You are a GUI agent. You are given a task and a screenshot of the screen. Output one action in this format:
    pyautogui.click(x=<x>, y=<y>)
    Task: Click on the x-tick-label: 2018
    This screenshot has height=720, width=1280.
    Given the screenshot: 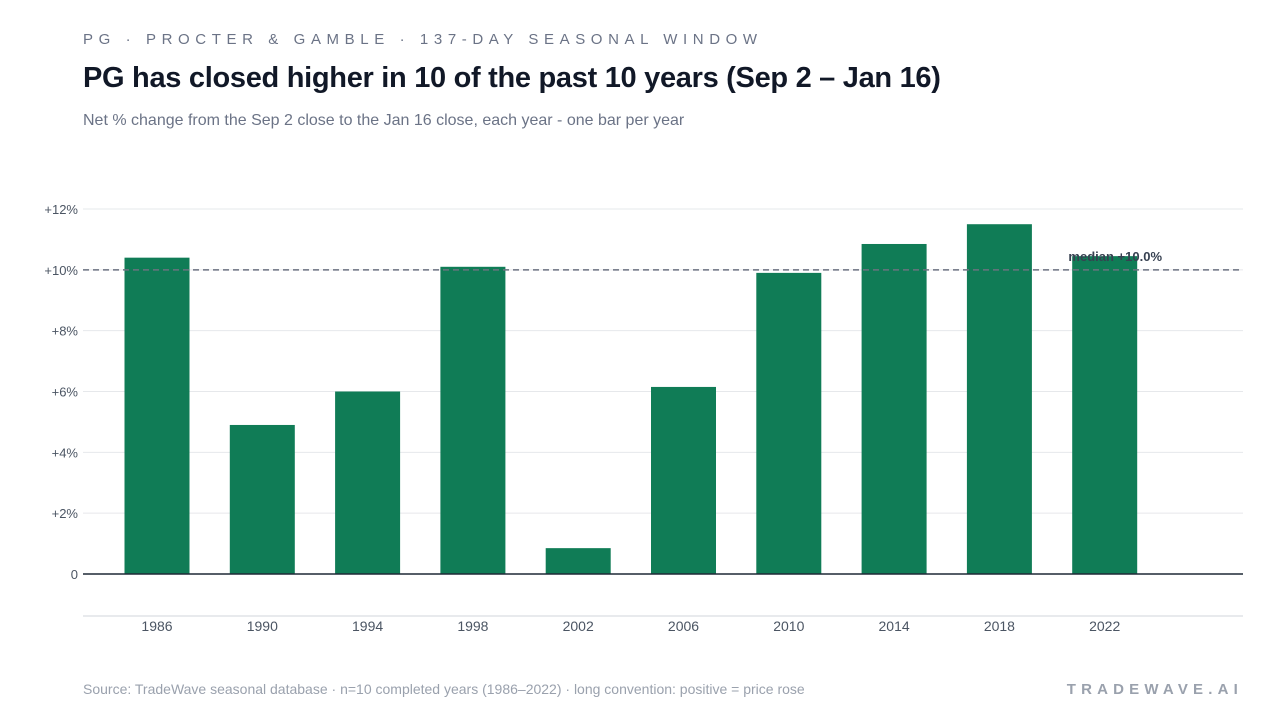 What is the action you would take?
    pyautogui.click(x=999, y=626)
    